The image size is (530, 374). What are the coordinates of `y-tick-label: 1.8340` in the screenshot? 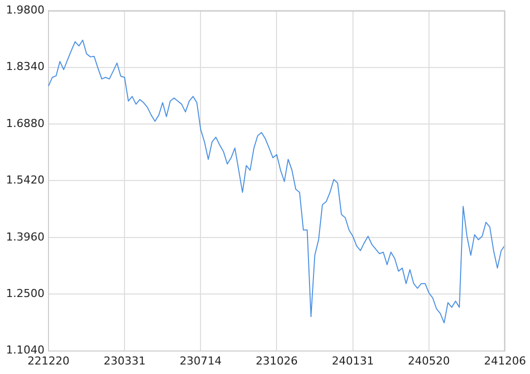 It's located at (25, 67).